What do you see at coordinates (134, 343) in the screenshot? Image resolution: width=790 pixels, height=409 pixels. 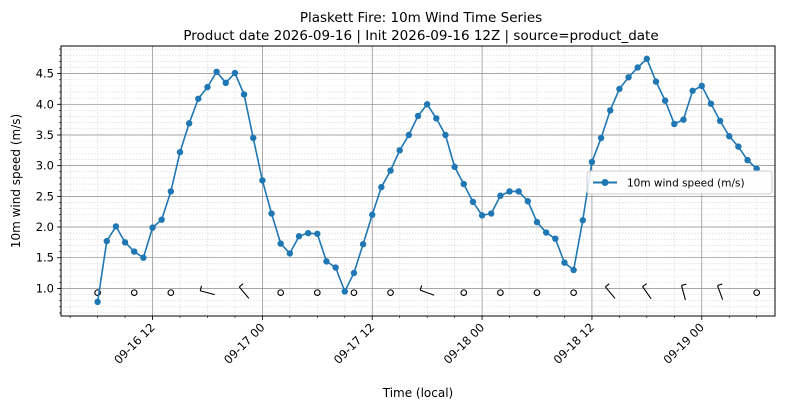 I see `x-tick-label: 09-16 12` at bounding box center [134, 343].